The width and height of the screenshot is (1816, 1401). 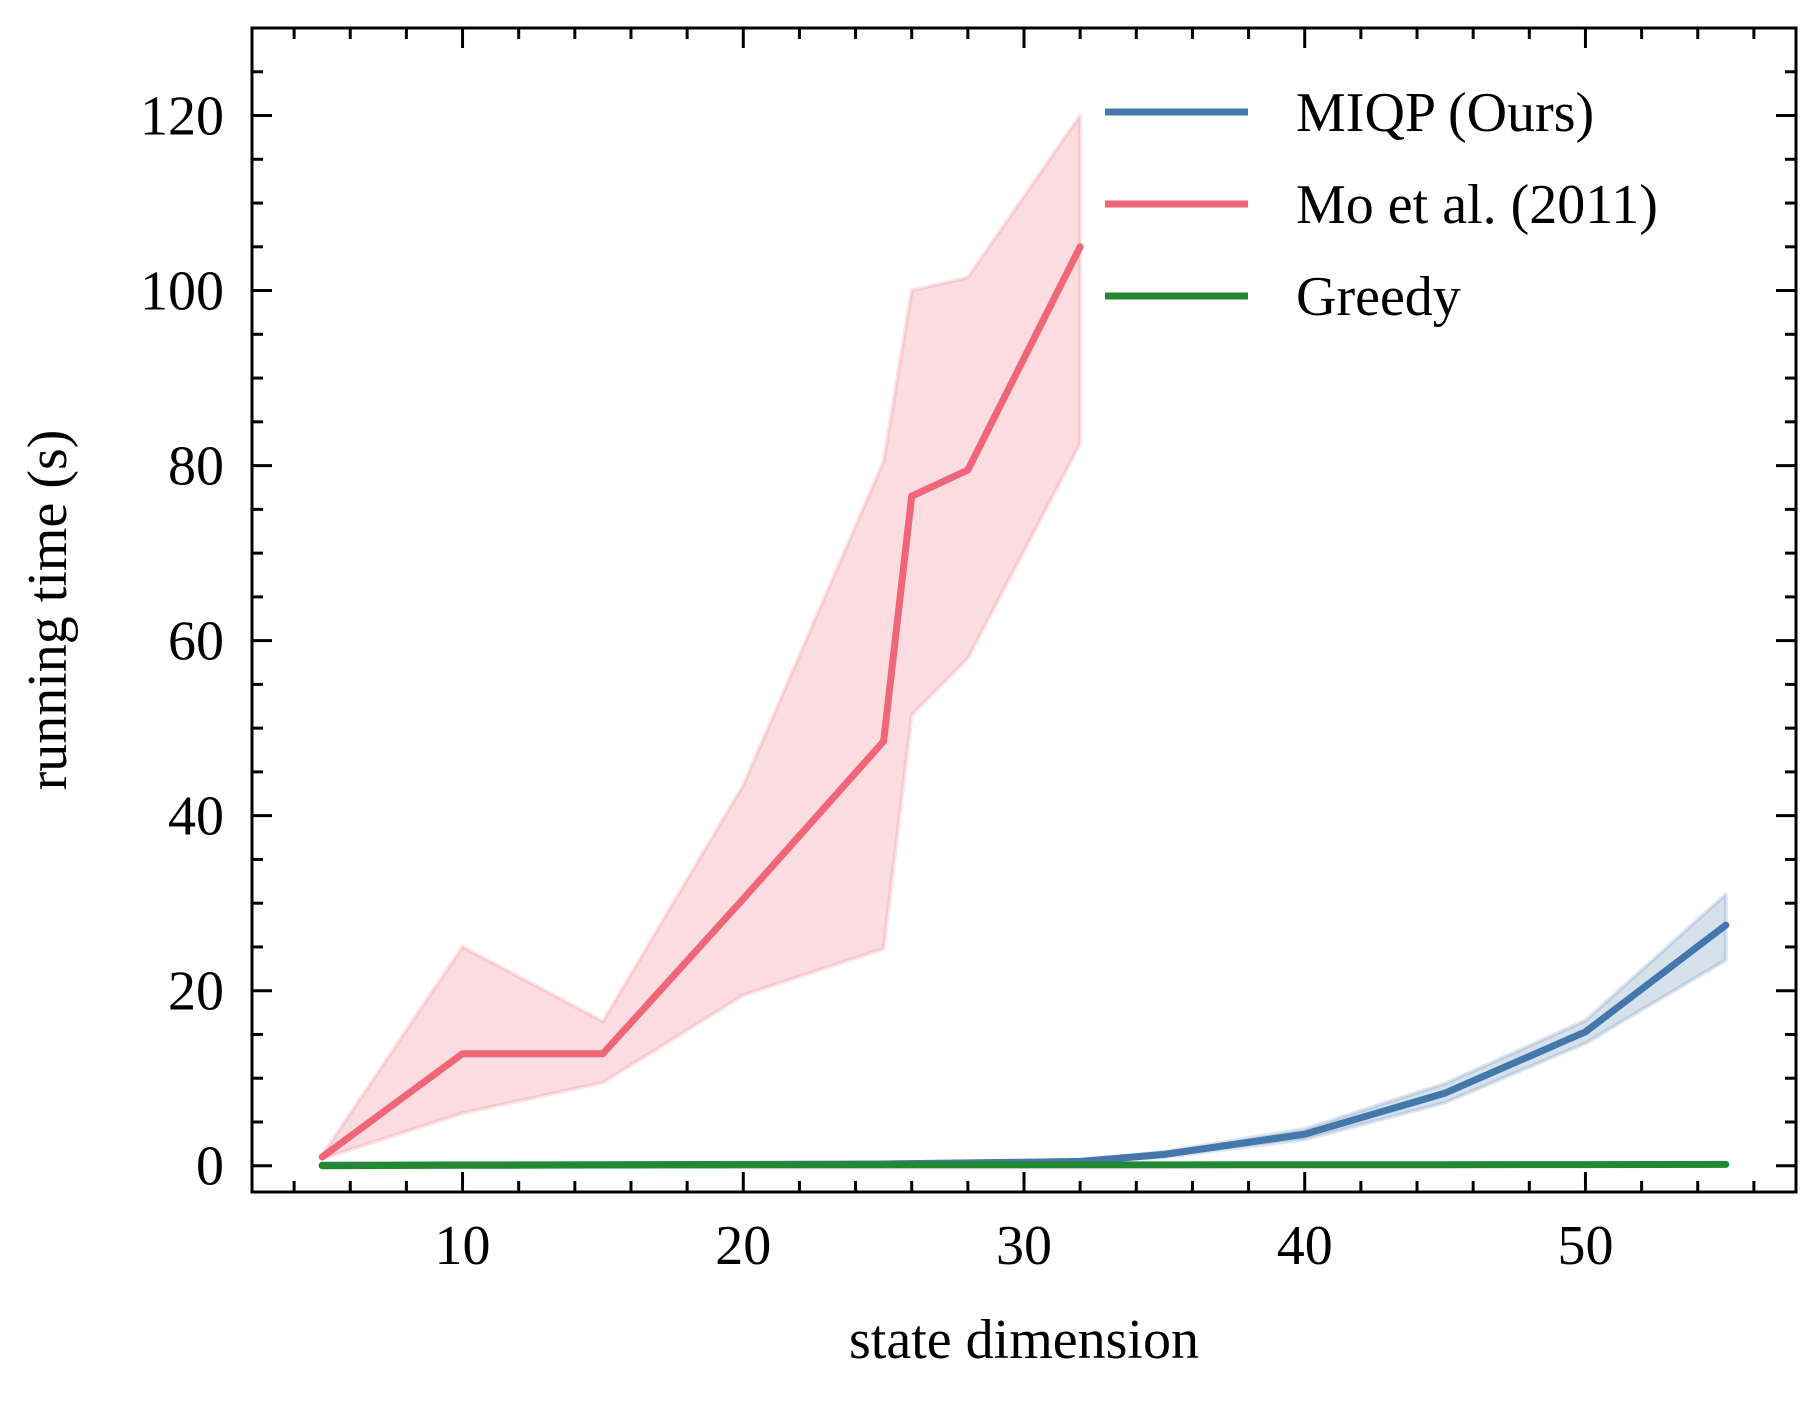 What do you see at coordinates (182, 117) in the screenshot?
I see `y-tick-label: 120` at bounding box center [182, 117].